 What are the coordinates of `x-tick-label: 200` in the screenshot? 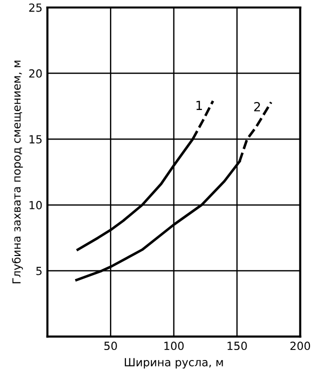 It's located at (300, 346).